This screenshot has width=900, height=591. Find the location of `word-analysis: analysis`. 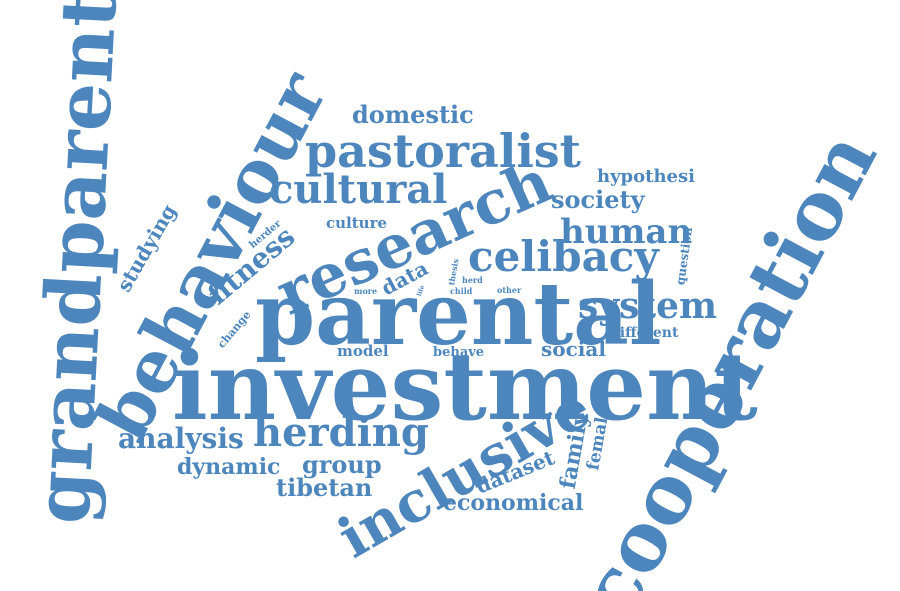

word-analysis: analysis is located at coordinates (181, 439).